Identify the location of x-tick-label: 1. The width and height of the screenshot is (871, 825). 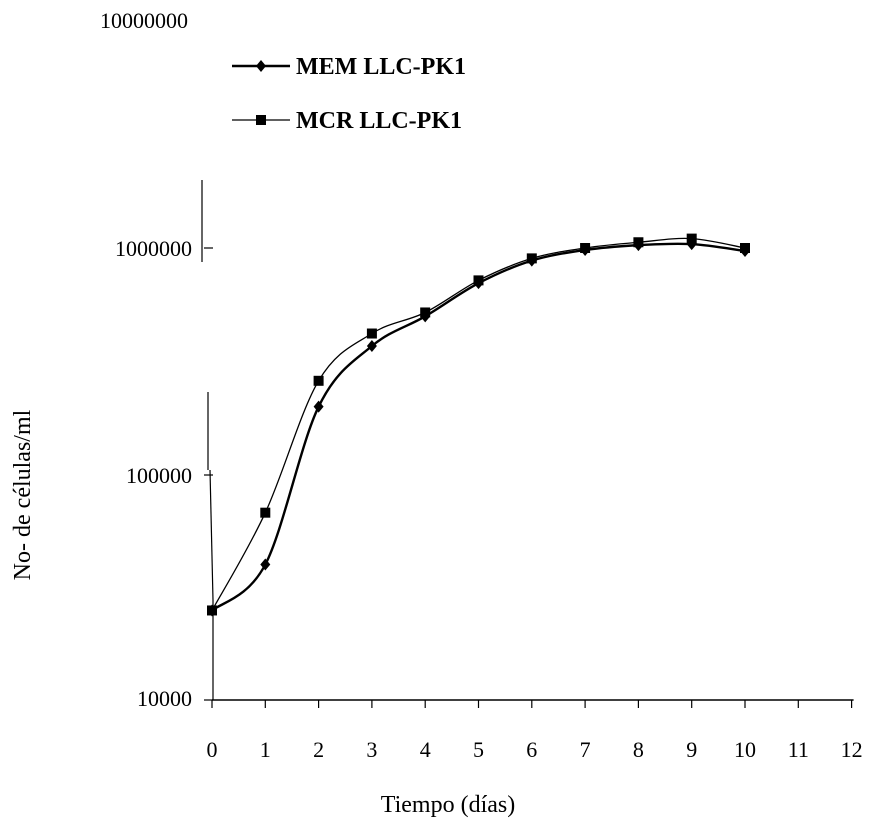
(265, 749).